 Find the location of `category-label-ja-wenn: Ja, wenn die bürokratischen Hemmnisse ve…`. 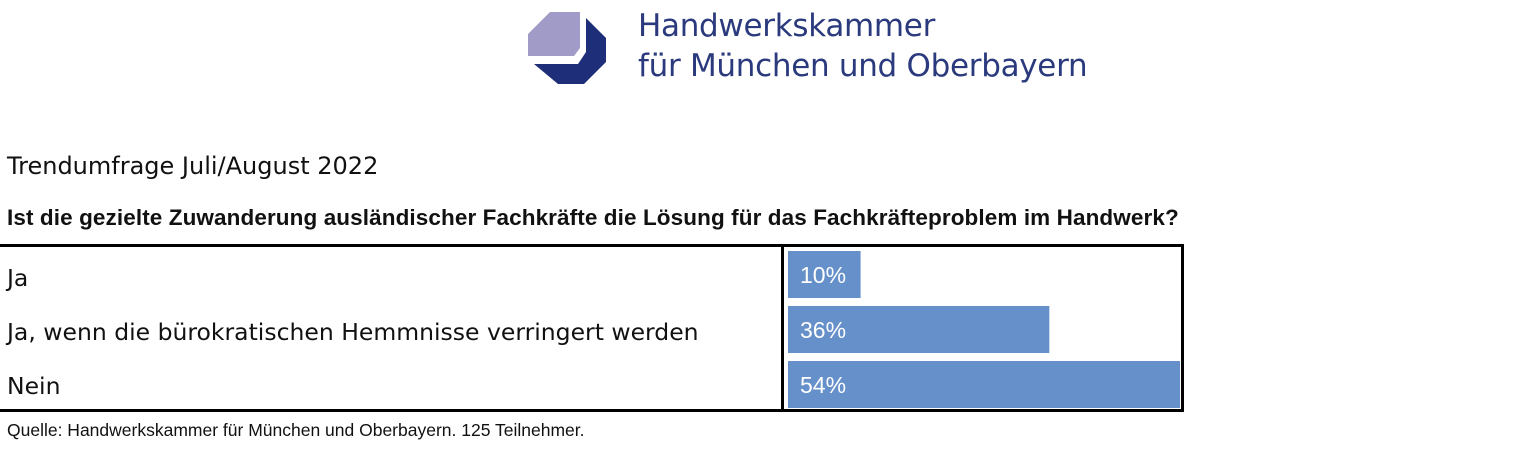

category-label-ja-wenn: Ja, wenn die bürokratischen Hemmnisse ve… is located at coordinates (353, 332).